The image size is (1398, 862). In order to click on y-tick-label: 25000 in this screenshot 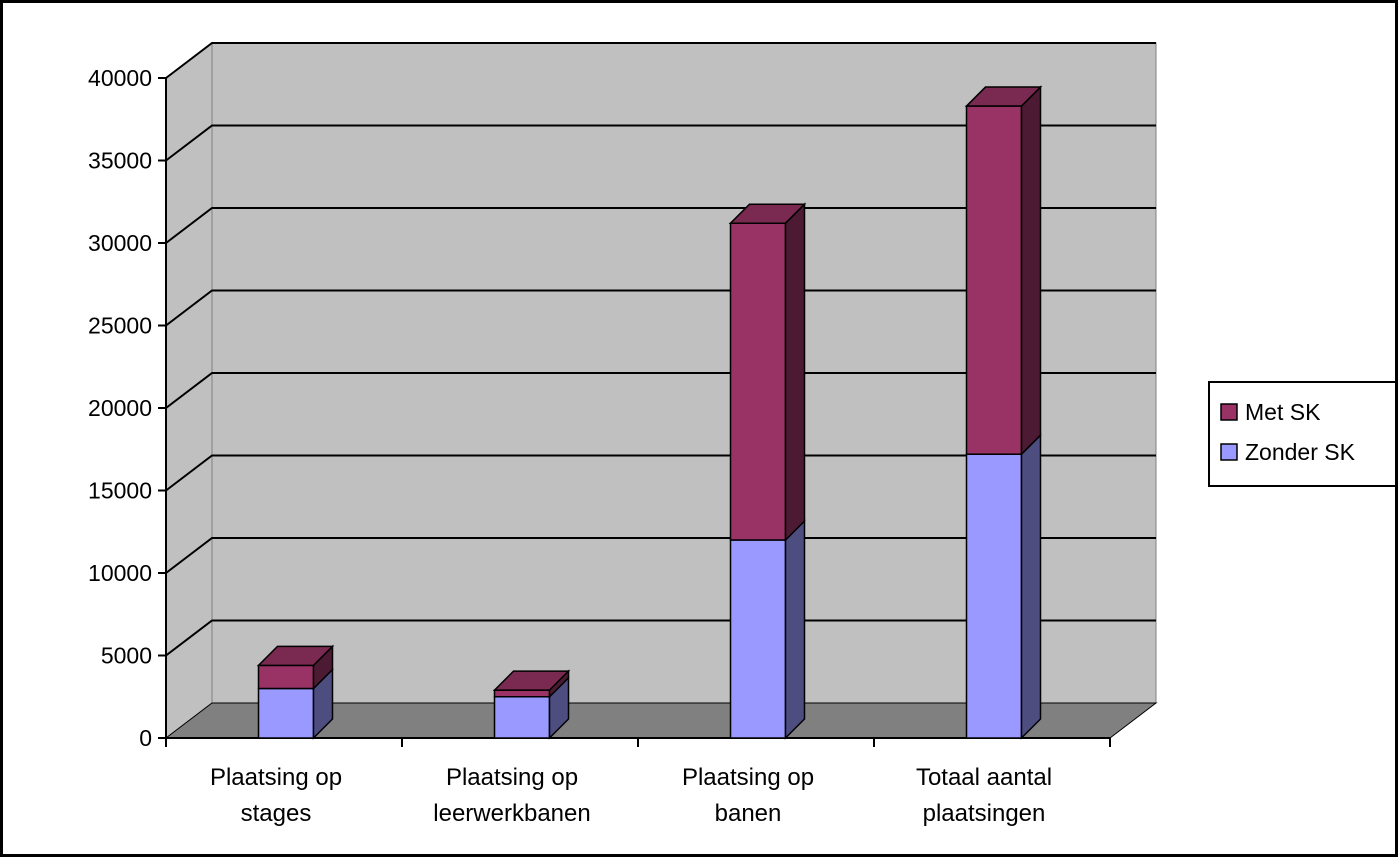, I will do `click(120, 326)`.